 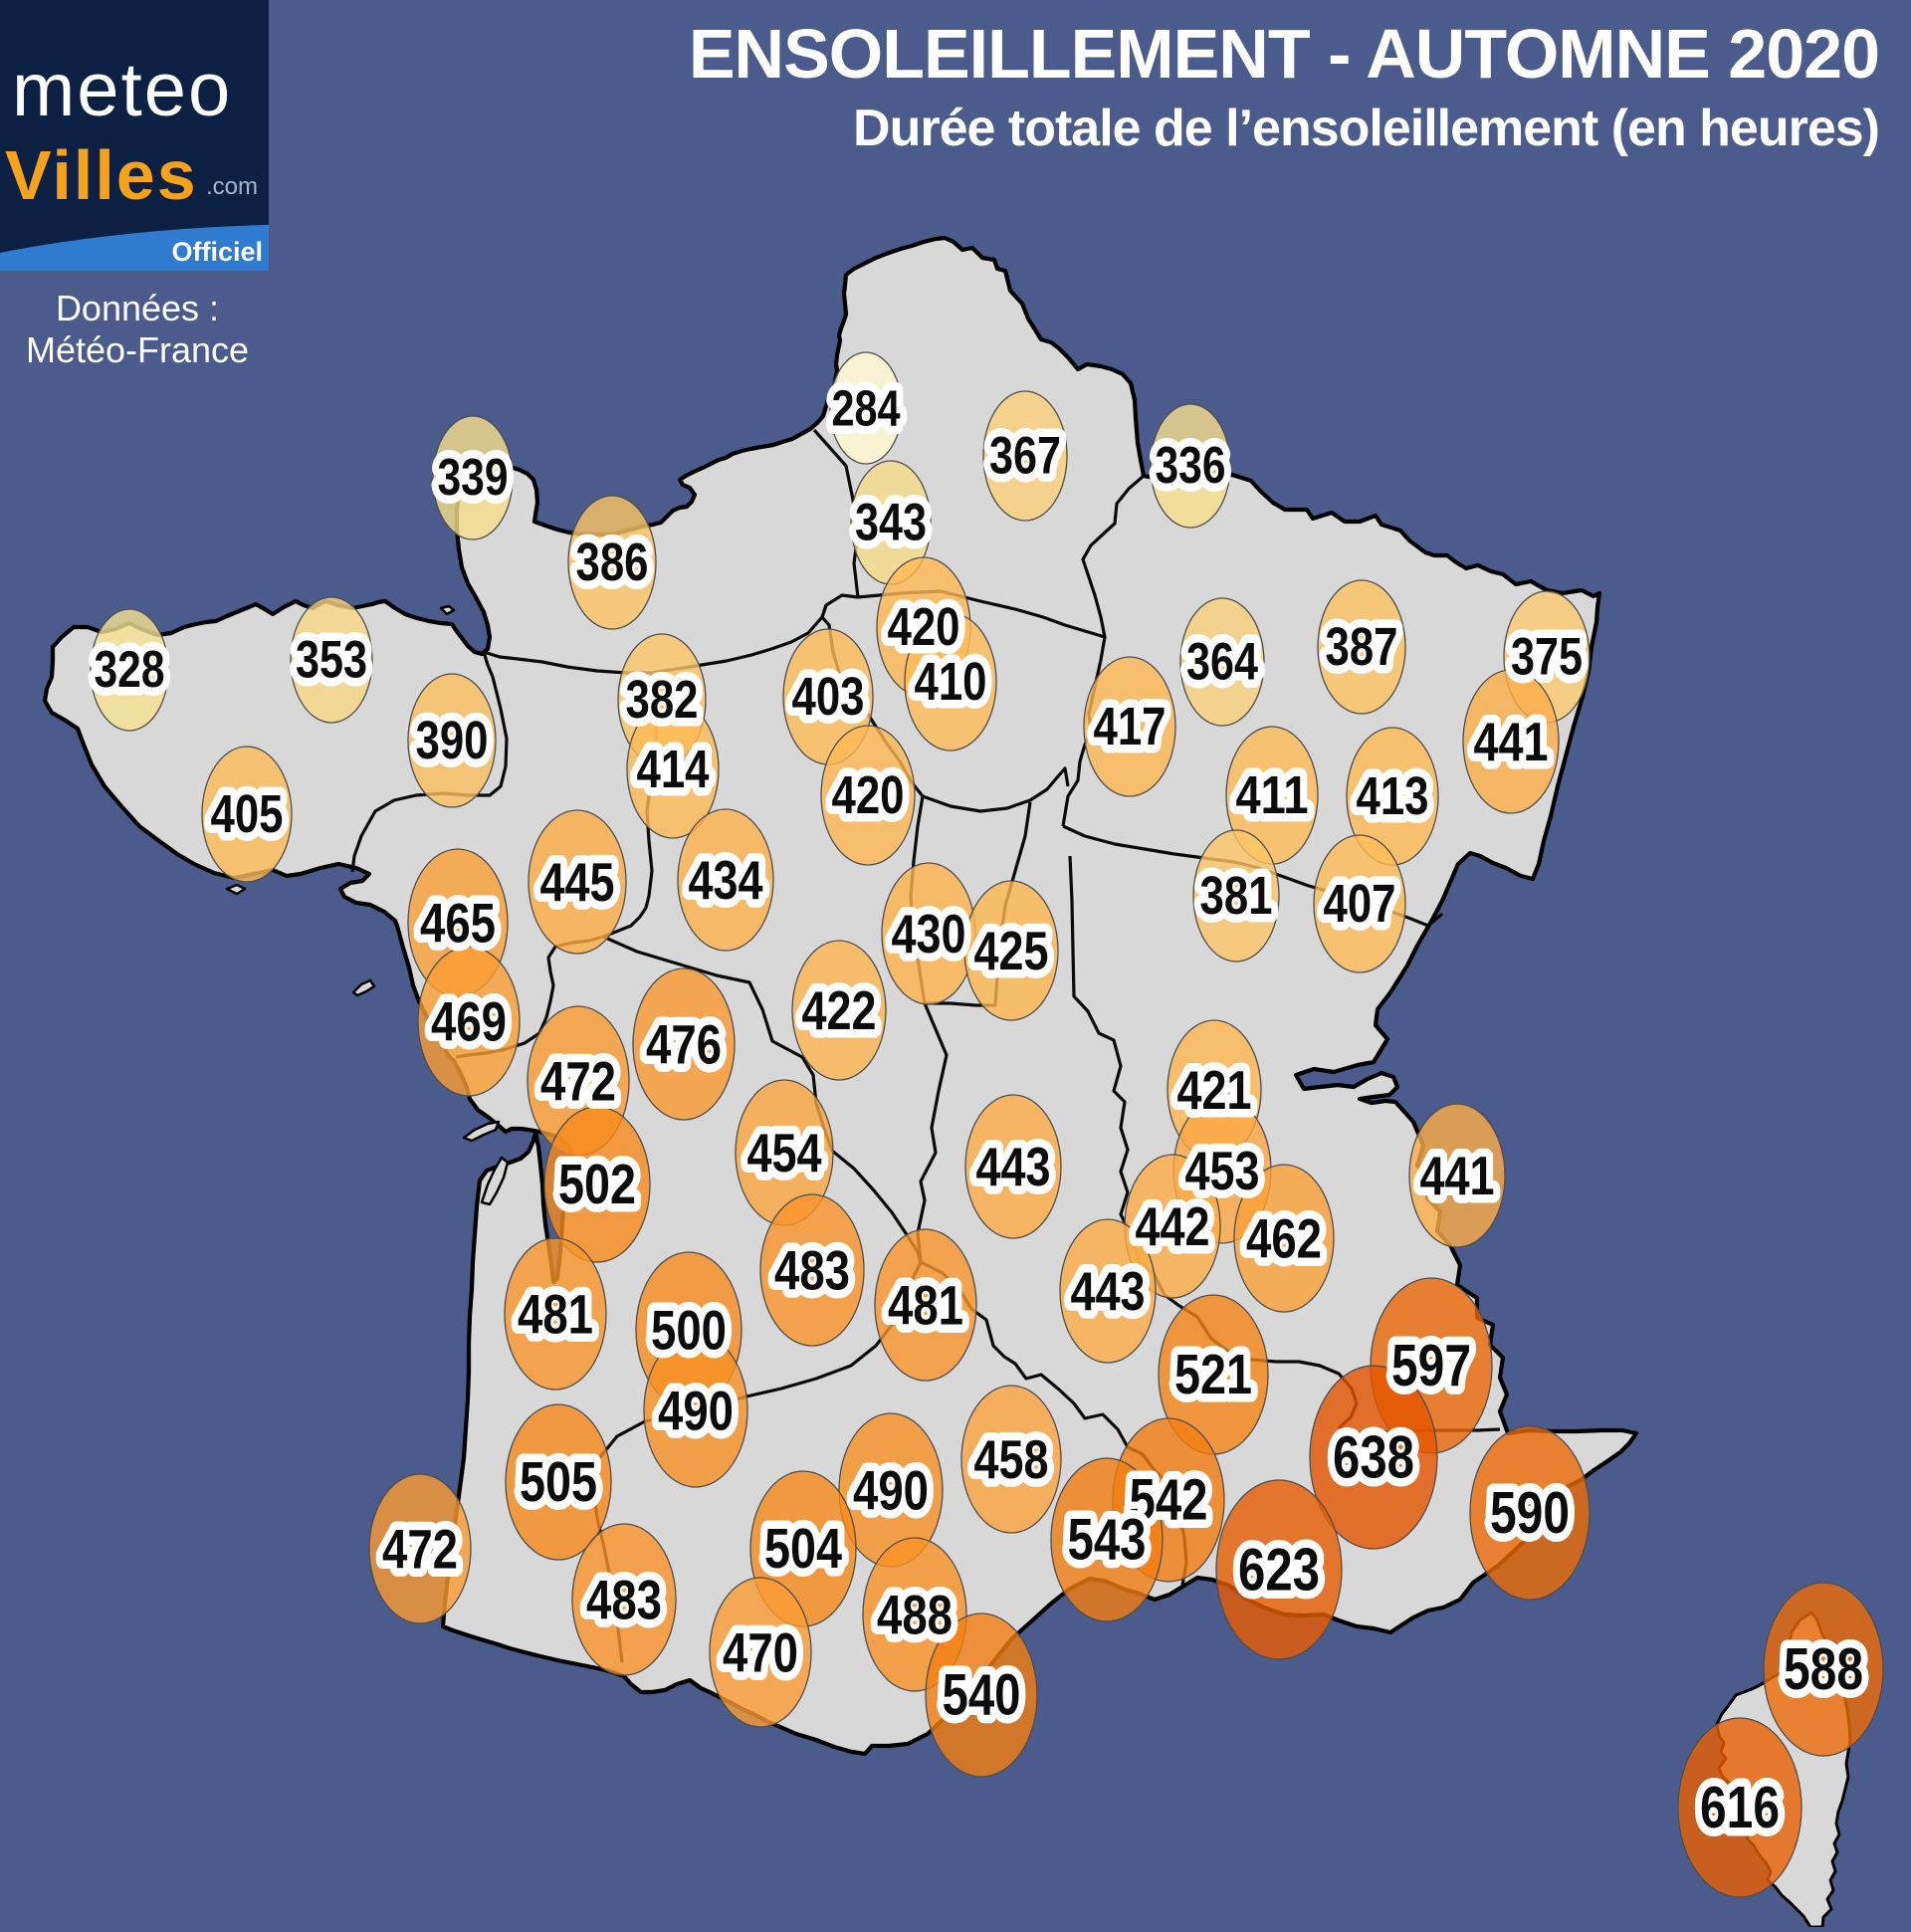 What do you see at coordinates (1530, 1513) in the screenshot?
I see `svg-text: 590` at bounding box center [1530, 1513].